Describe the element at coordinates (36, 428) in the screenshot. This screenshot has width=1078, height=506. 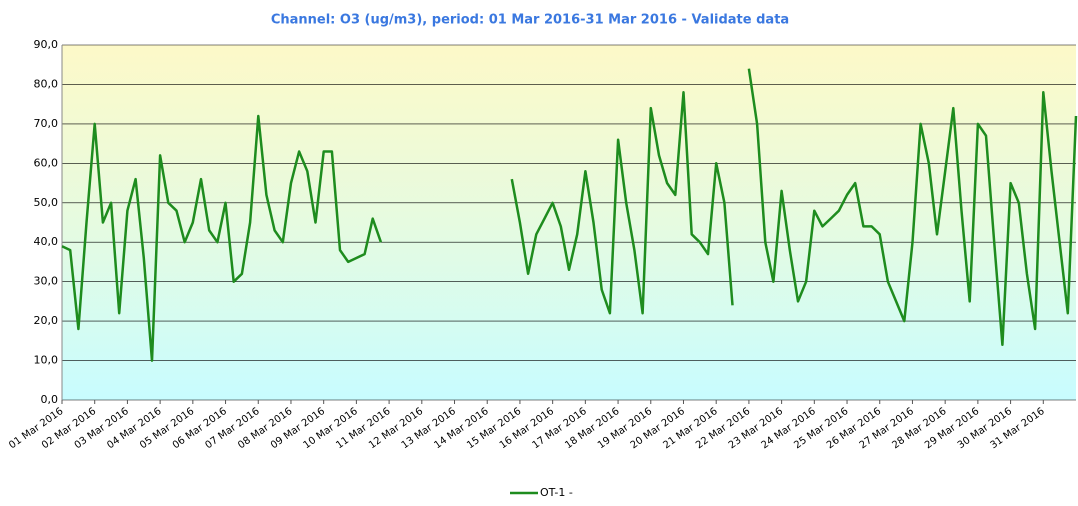
I see `x-tick-label: 01 Mar 2016` at that location.